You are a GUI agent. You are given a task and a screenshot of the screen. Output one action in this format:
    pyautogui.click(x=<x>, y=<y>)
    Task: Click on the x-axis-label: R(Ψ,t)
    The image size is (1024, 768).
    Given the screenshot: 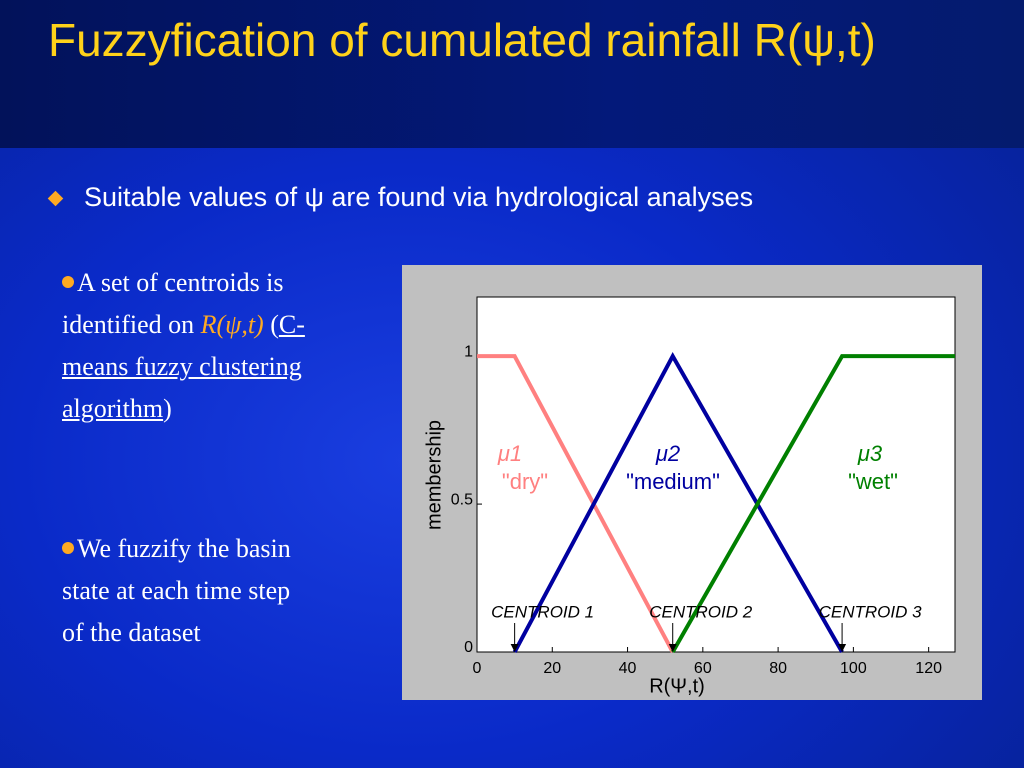 What is the action you would take?
    pyautogui.click(x=677, y=686)
    